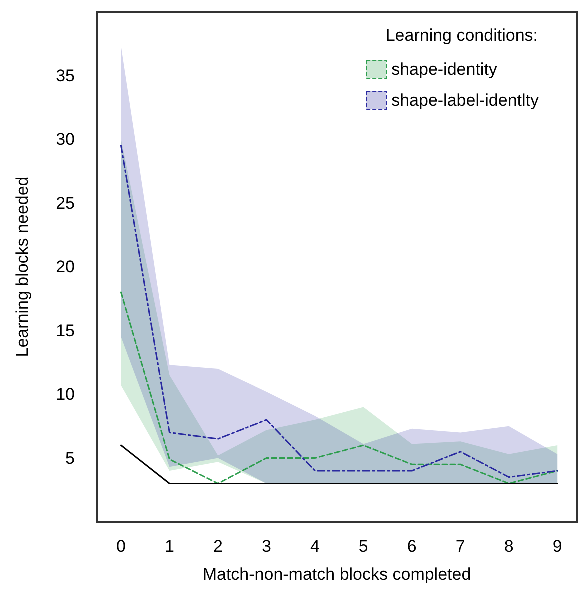  I want to click on legend-label: shape-identity, so click(445, 69).